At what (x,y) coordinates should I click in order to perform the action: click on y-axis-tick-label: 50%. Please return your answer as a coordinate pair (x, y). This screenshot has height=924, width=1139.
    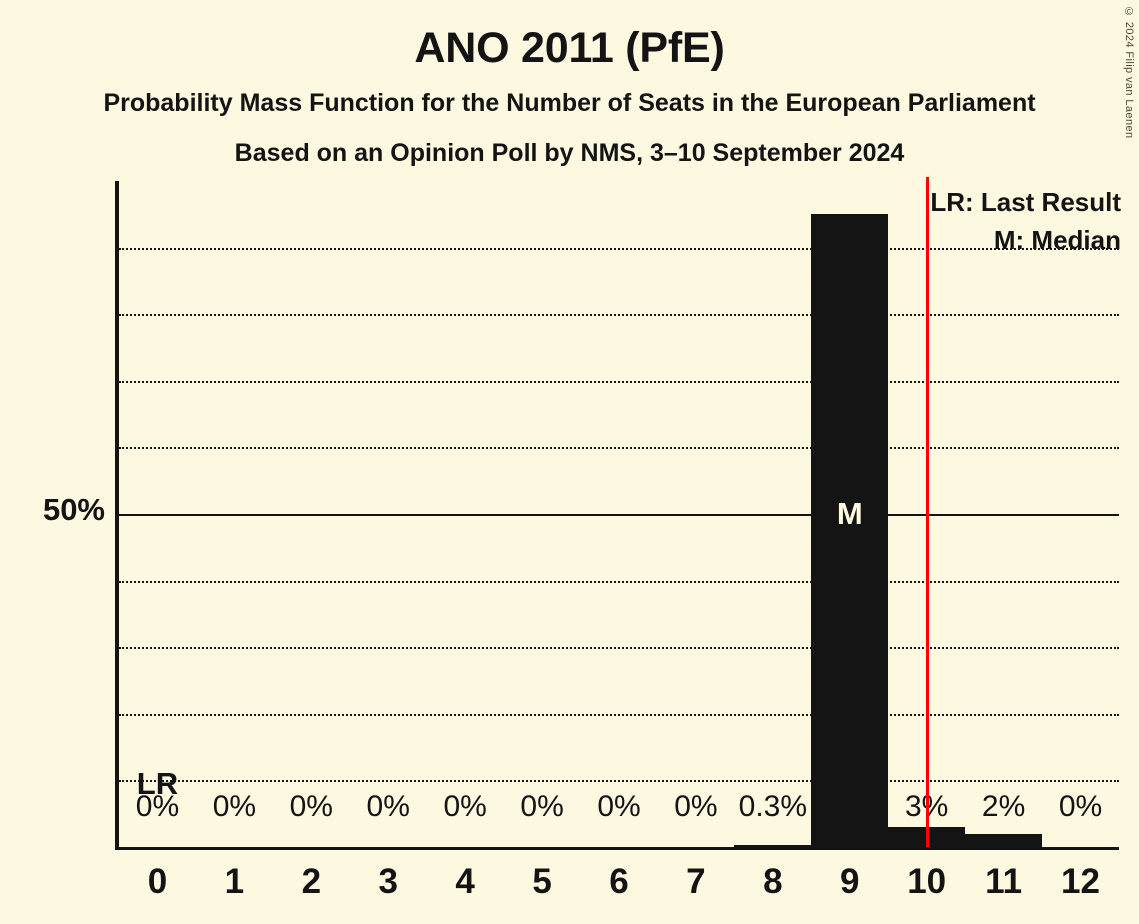
    Looking at the image, I should click on (73, 509).